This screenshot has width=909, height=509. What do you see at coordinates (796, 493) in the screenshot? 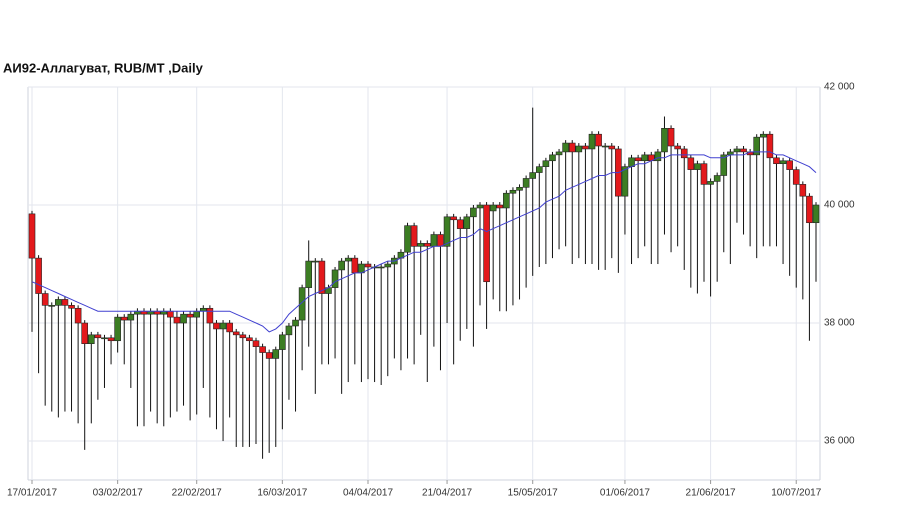
I see `x-tick-label: 10/07/2017` at bounding box center [796, 493].